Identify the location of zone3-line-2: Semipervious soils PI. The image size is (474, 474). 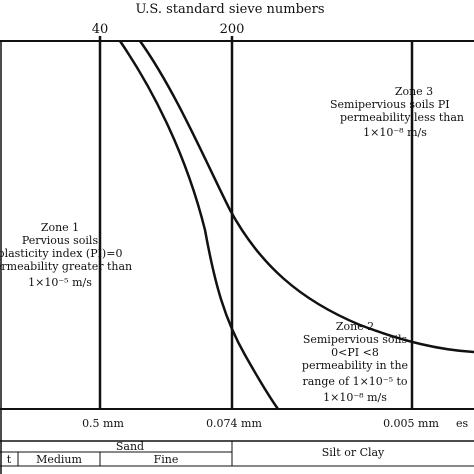
(390, 104).